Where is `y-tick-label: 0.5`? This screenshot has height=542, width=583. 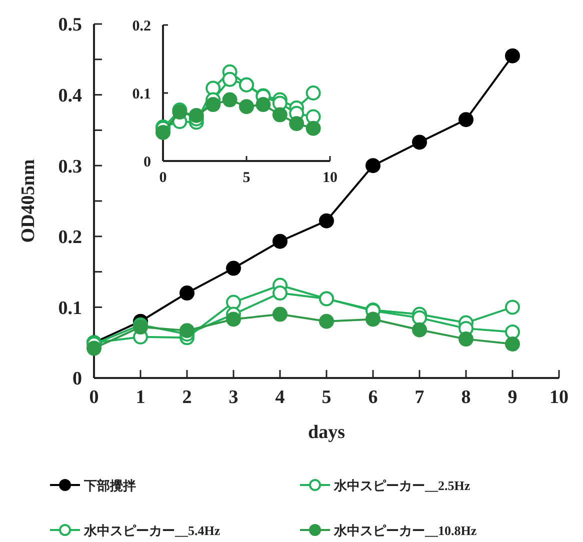
y-tick-label: 0.5 is located at coordinates (70, 25).